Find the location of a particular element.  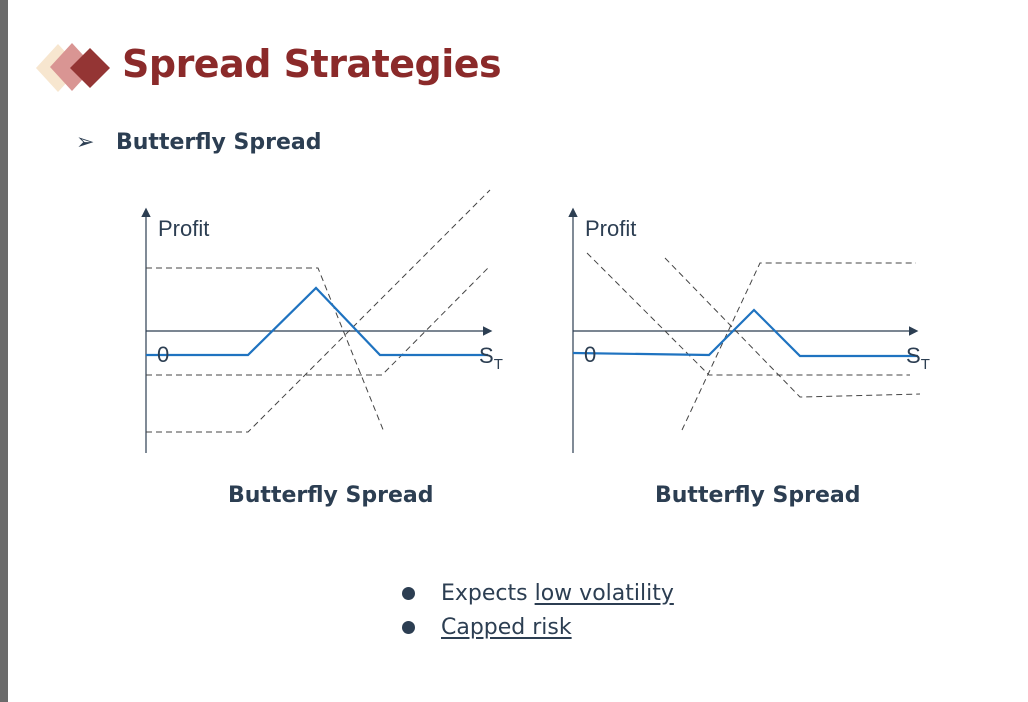

bullet-item: Expects low volatility is located at coordinates (538, 593).